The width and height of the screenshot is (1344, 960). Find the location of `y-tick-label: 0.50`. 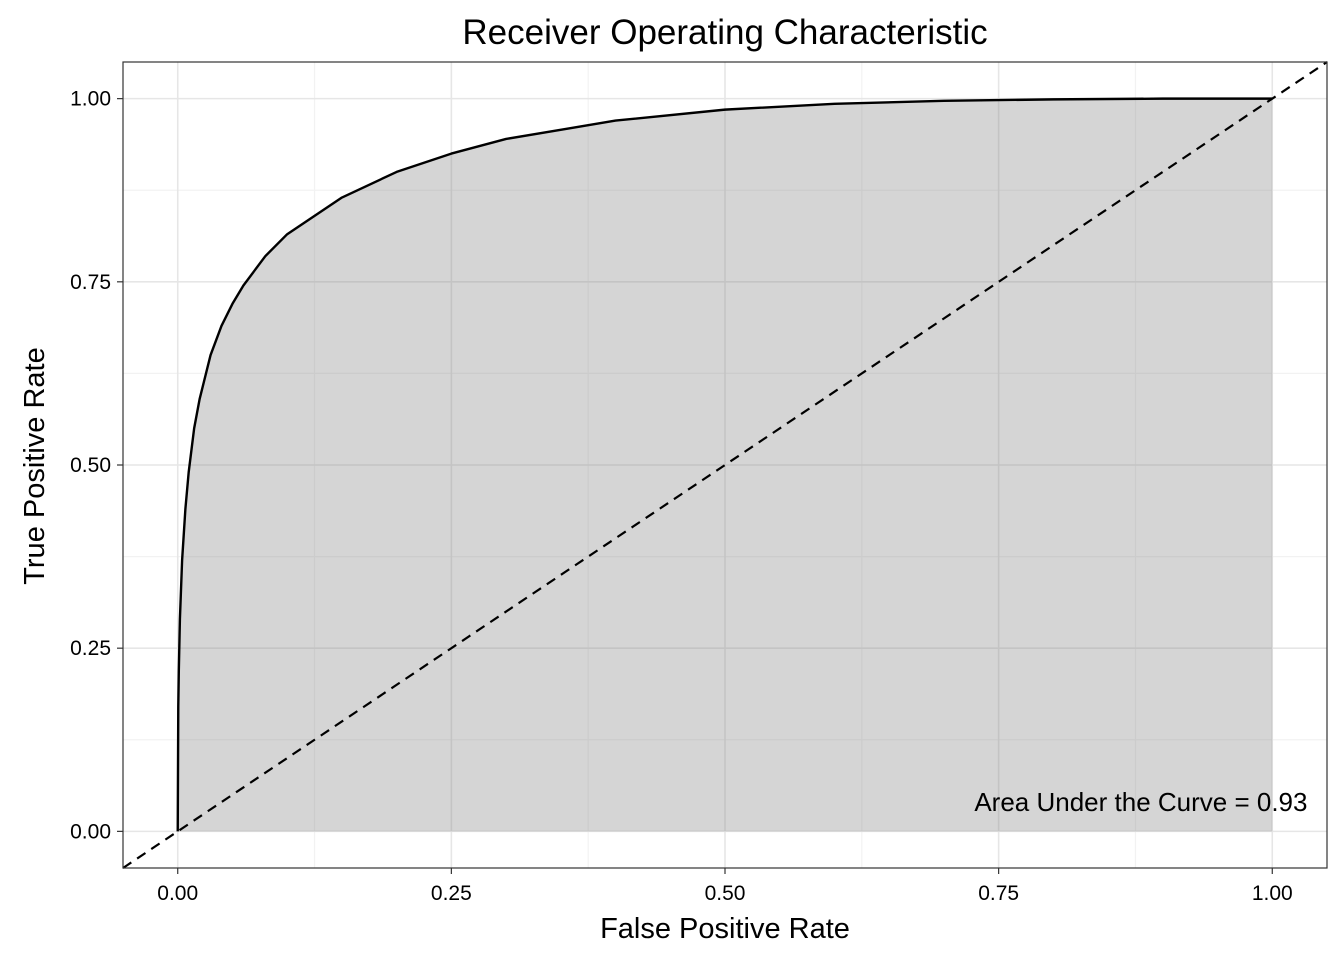

y-tick-label: 0.50 is located at coordinates (90, 465).